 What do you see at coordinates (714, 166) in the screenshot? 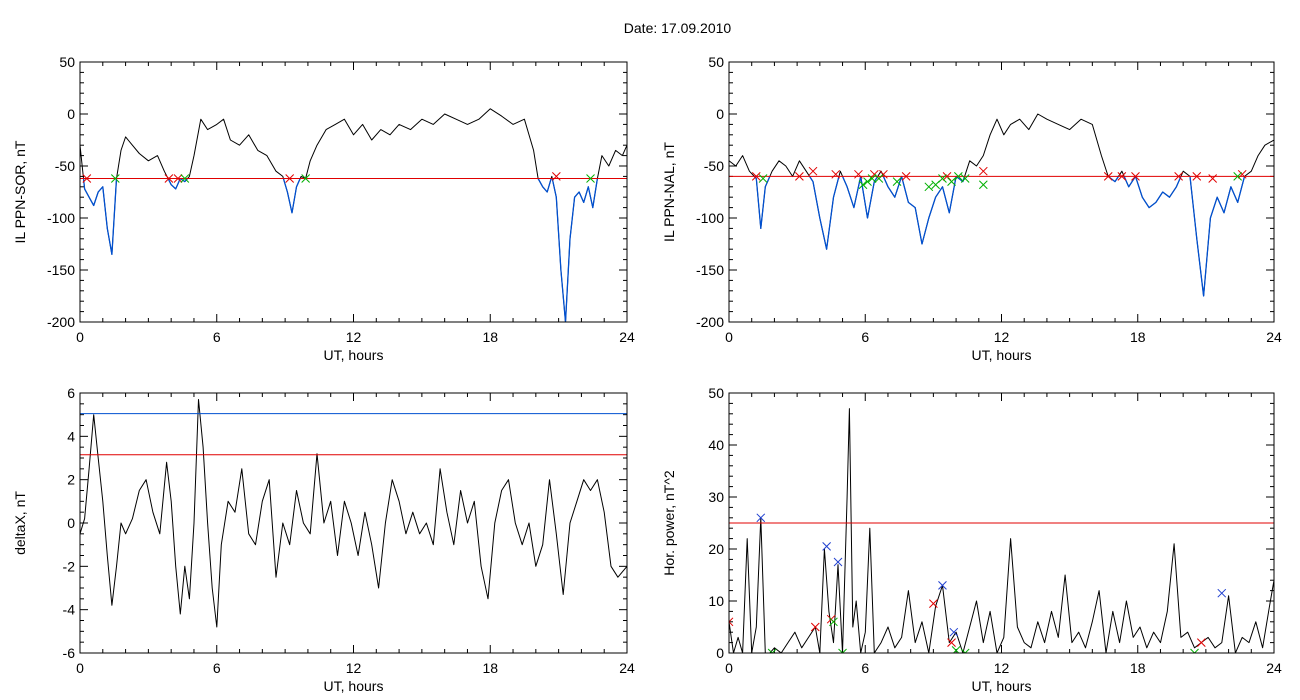
I see `y-tick-label: -50` at bounding box center [714, 166].